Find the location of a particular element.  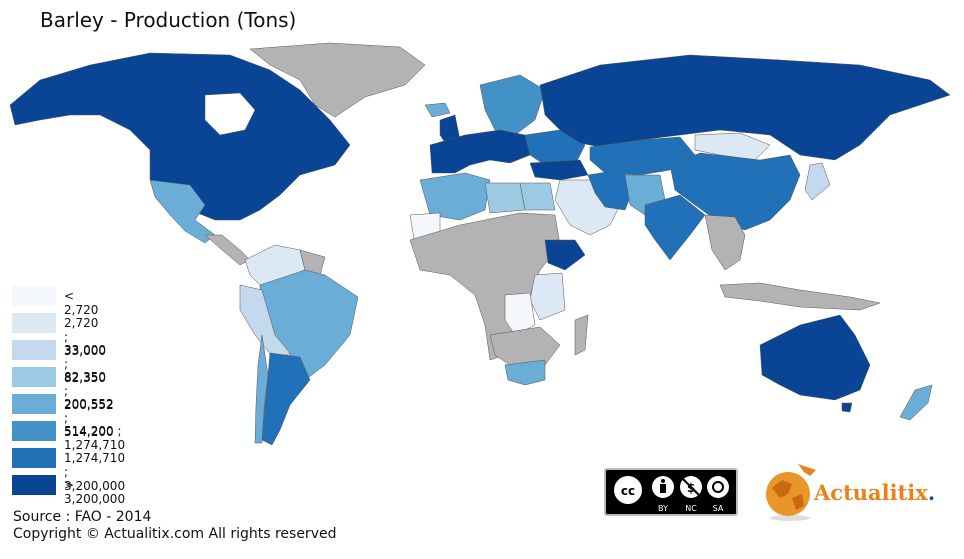

legend-label: 2,720 ; 33,000 is located at coordinates (85, 337).